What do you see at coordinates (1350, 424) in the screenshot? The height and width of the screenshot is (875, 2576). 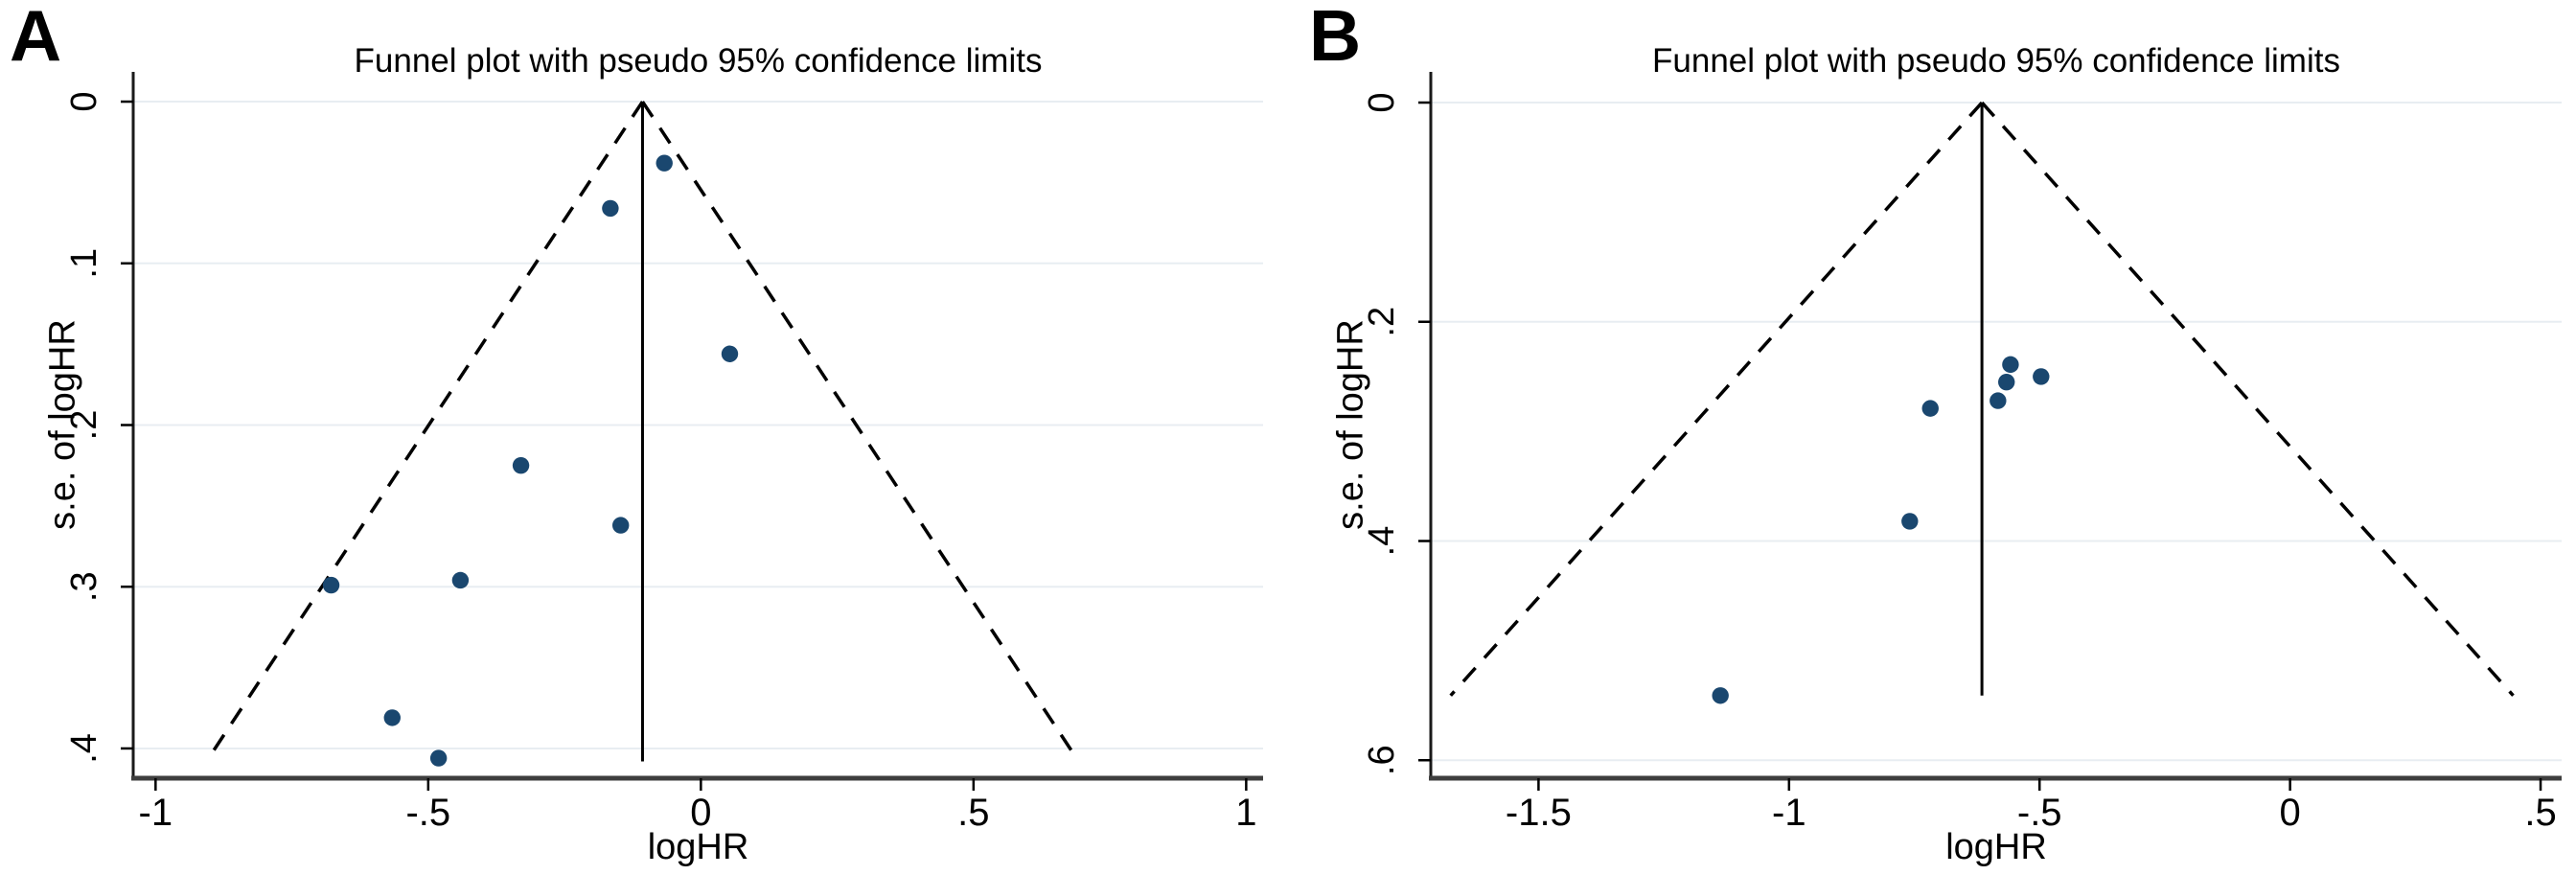 I see `y-axis-title-b: s.e. of logHR` at bounding box center [1350, 424].